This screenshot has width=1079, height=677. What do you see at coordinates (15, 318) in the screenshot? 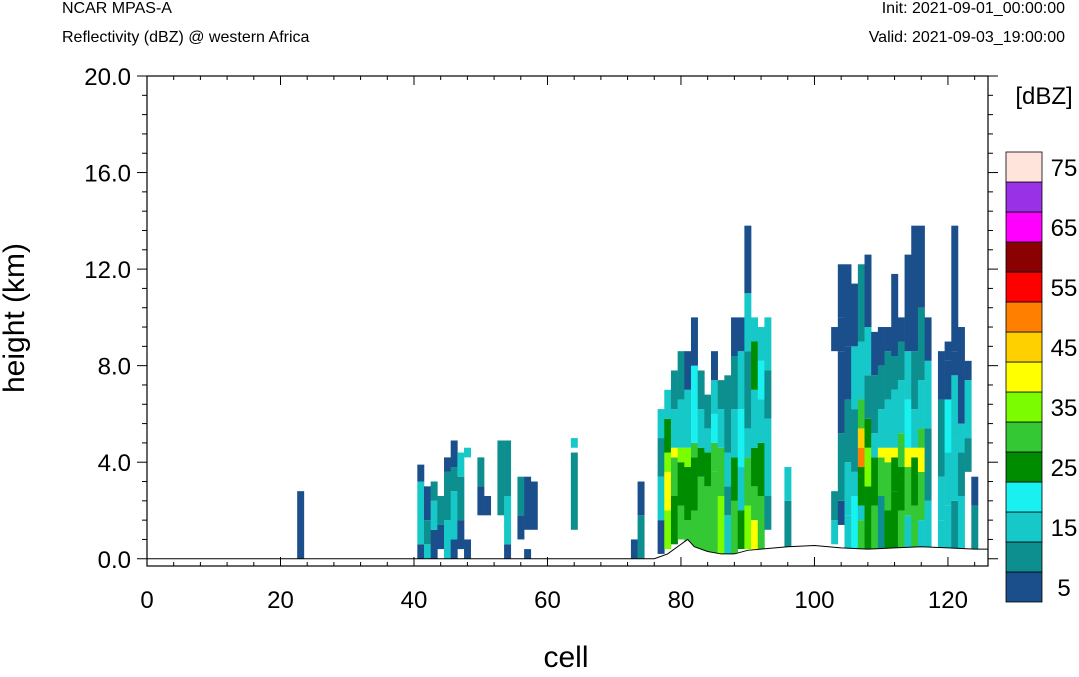
I see `y-axis-label: height (km)` at bounding box center [15, 318].